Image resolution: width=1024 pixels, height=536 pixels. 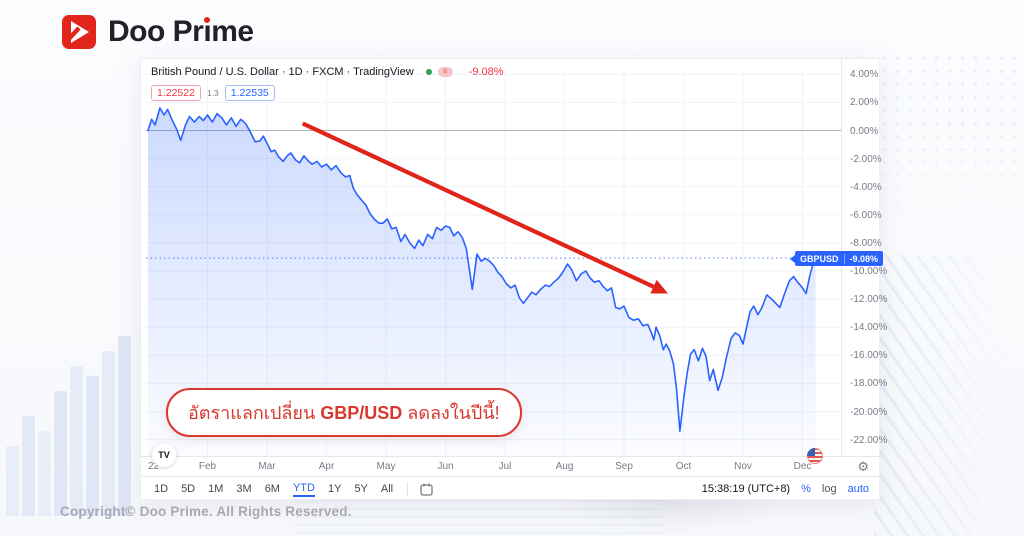 What do you see at coordinates (863, 466) in the screenshot?
I see `gear-icon: ⚙` at bounding box center [863, 466].